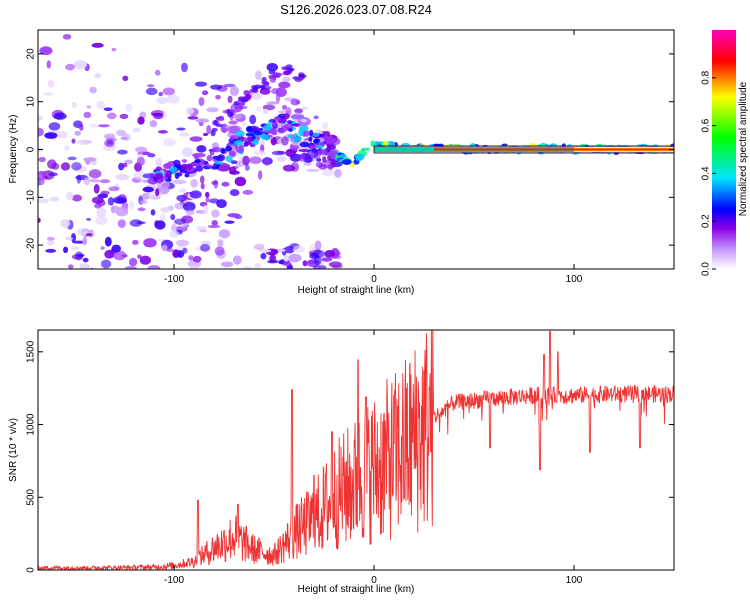 Image resolution: width=750 pixels, height=600 pixels. What do you see at coordinates (31, 244) in the screenshot?
I see `y-tick-label: -20` at bounding box center [31, 244].